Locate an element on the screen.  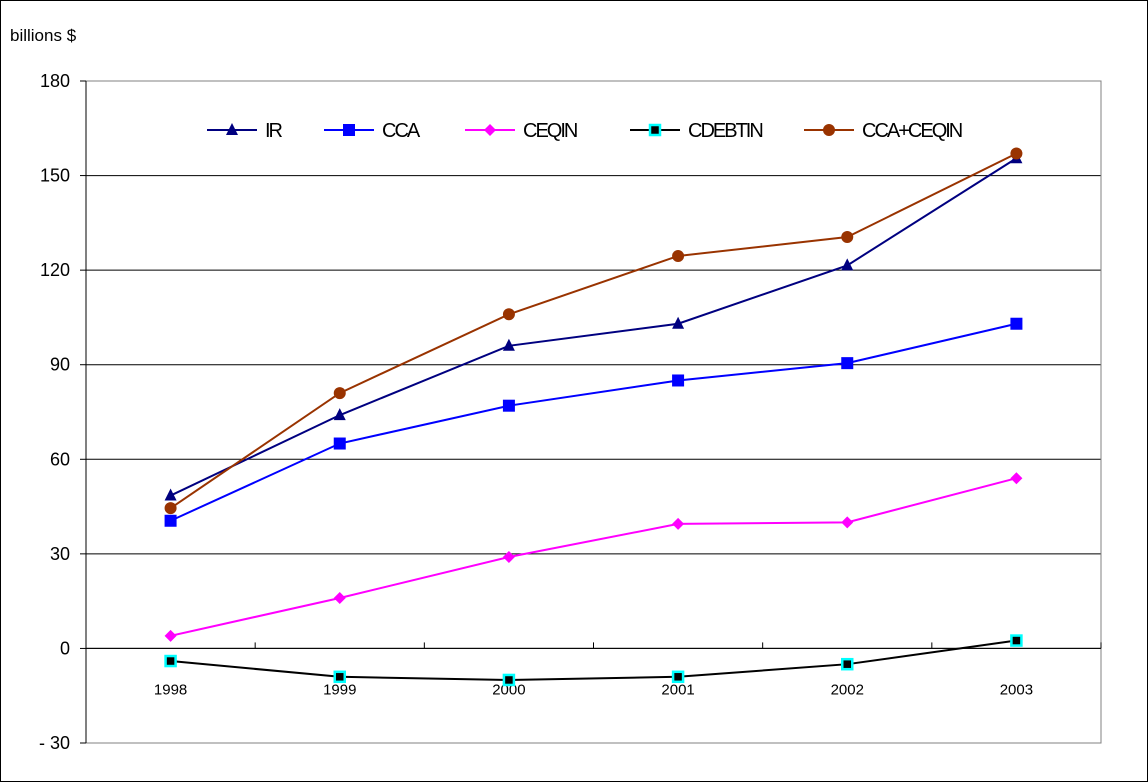
y-axis-ticks: 180 150 120 90 60 30 0 - 30 is located at coordinates (62, 412).